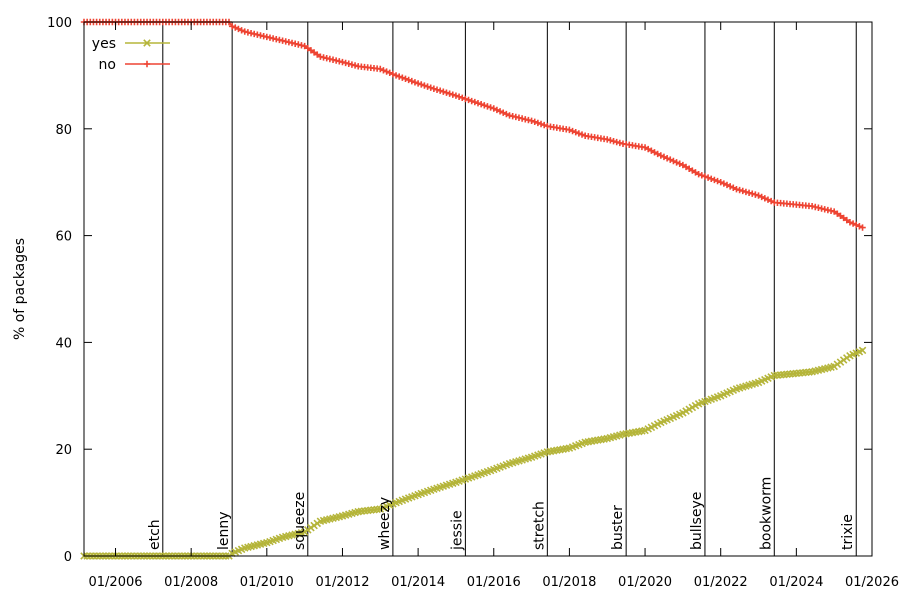 The width and height of the screenshot is (900, 600). What do you see at coordinates (539, 525) in the screenshot?
I see `release-label-stretch: stretch` at bounding box center [539, 525].